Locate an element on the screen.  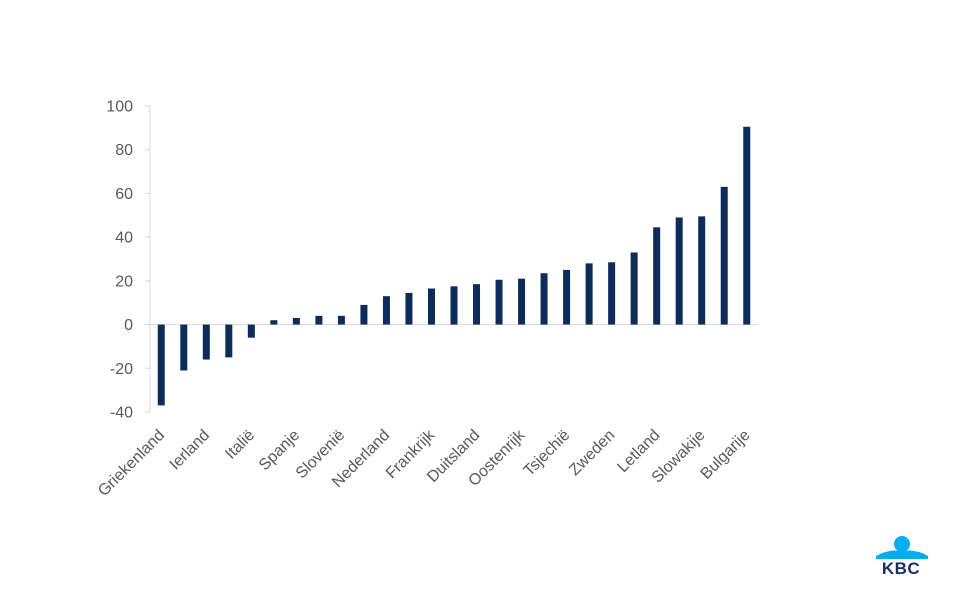
x-category-label: Bulgarije is located at coordinates (726, 455).